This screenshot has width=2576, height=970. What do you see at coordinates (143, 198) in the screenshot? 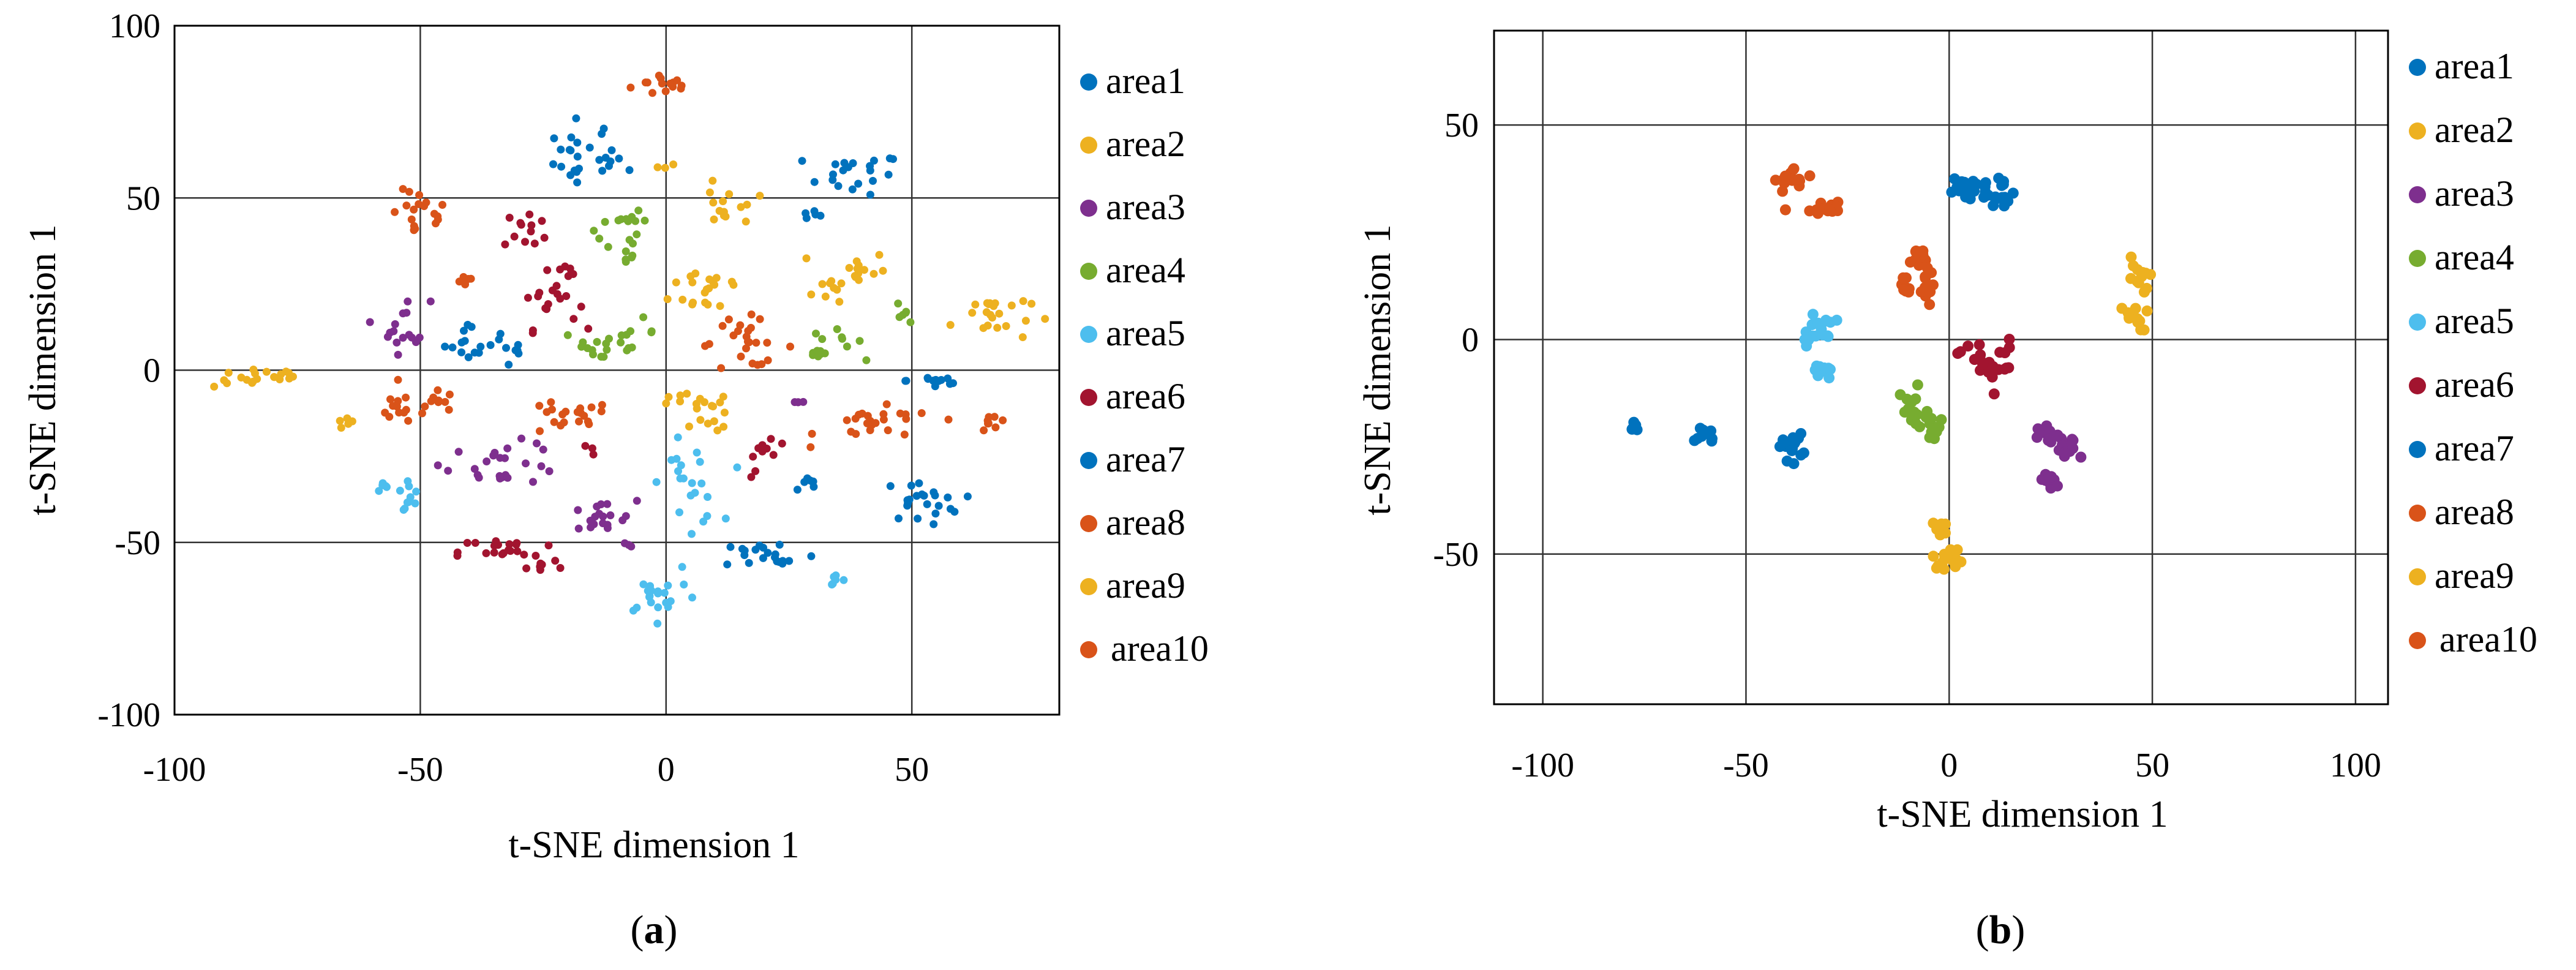
I see `y-tick-label: 50` at bounding box center [143, 198].